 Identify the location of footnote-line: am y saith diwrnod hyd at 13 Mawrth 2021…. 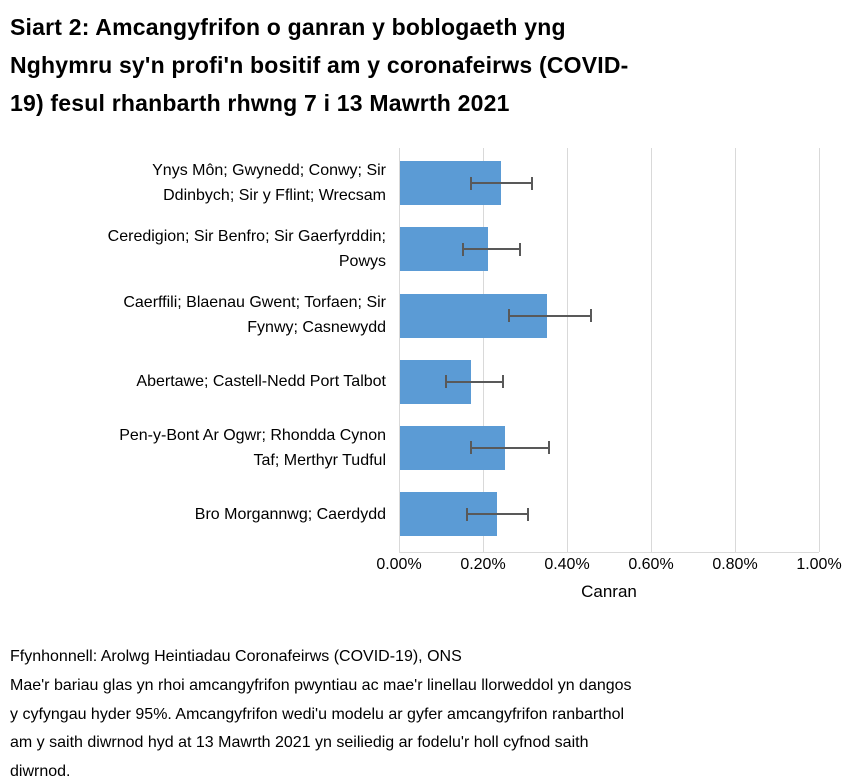
(299, 743).